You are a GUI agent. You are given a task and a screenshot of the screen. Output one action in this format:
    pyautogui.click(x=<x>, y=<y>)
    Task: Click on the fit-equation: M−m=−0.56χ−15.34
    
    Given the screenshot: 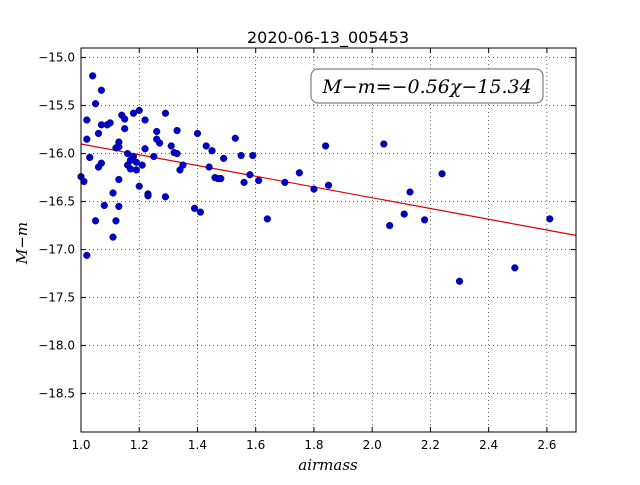 What is the action you would take?
    pyautogui.click(x=426, y=87)
    